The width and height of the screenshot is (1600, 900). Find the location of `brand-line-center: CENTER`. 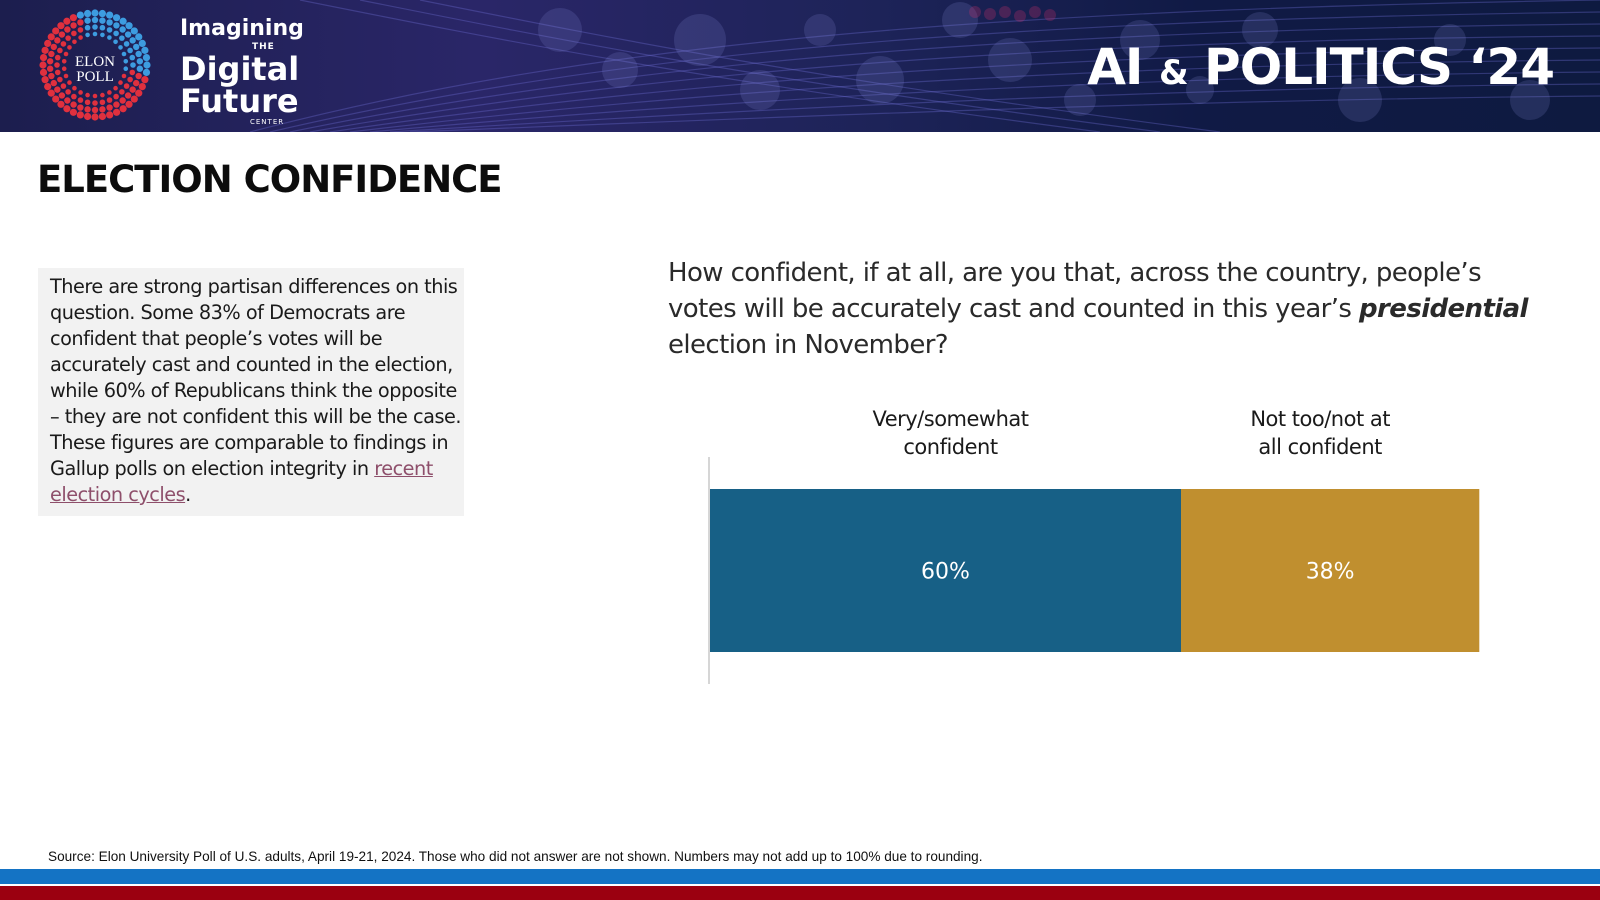

brand-line-center: CENTER is located at coordinates (267, 122).